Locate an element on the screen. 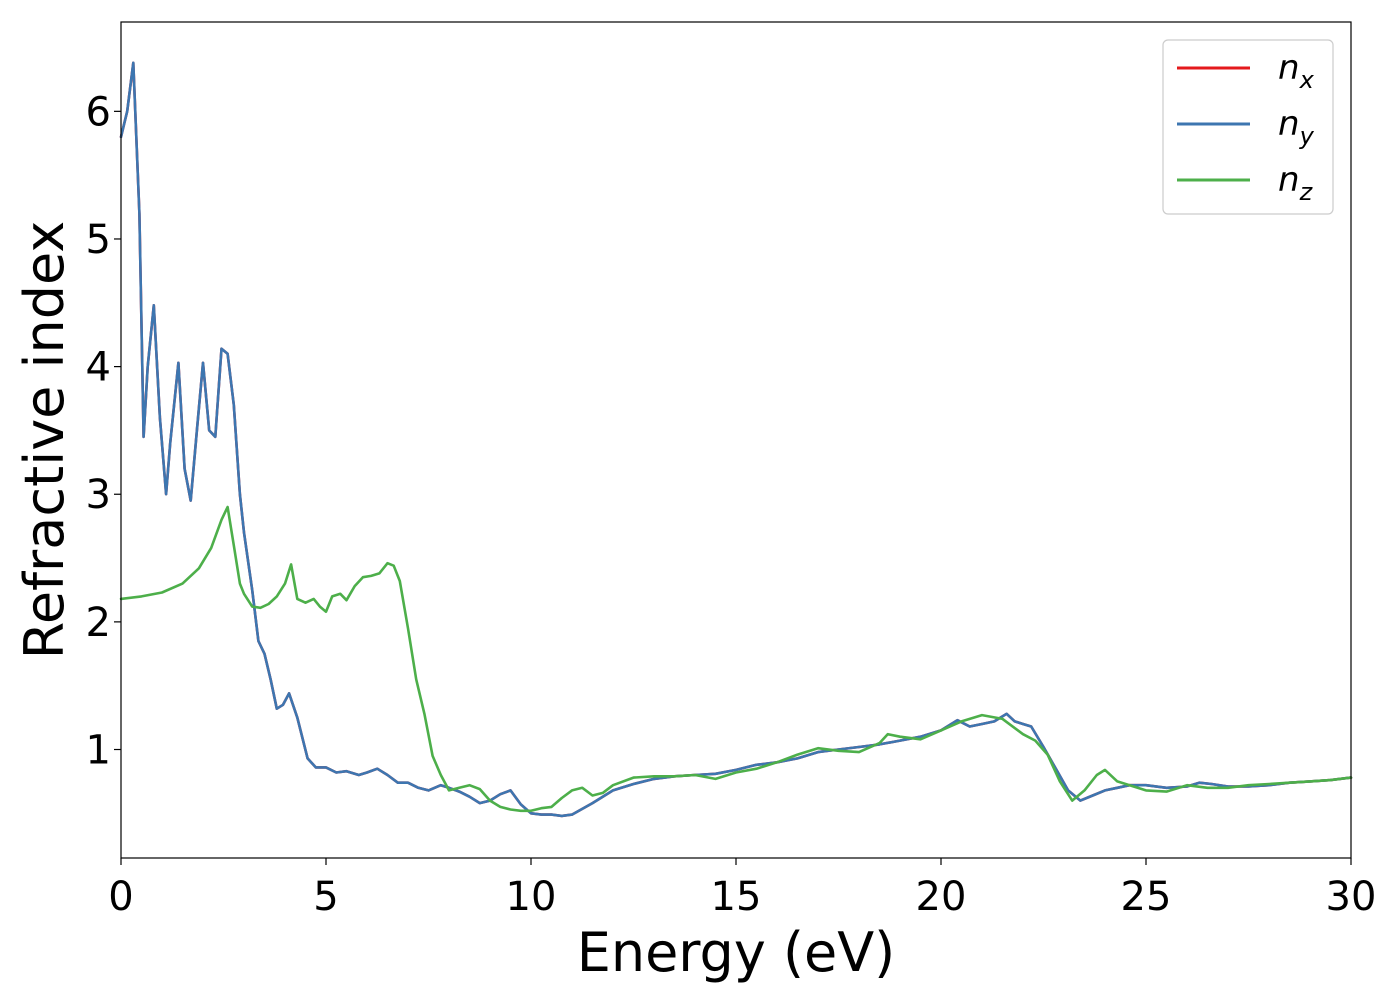 This screenshot has height=1000, width=1400. legend-label-n-z: nz is located at coordinates (1296, 183).